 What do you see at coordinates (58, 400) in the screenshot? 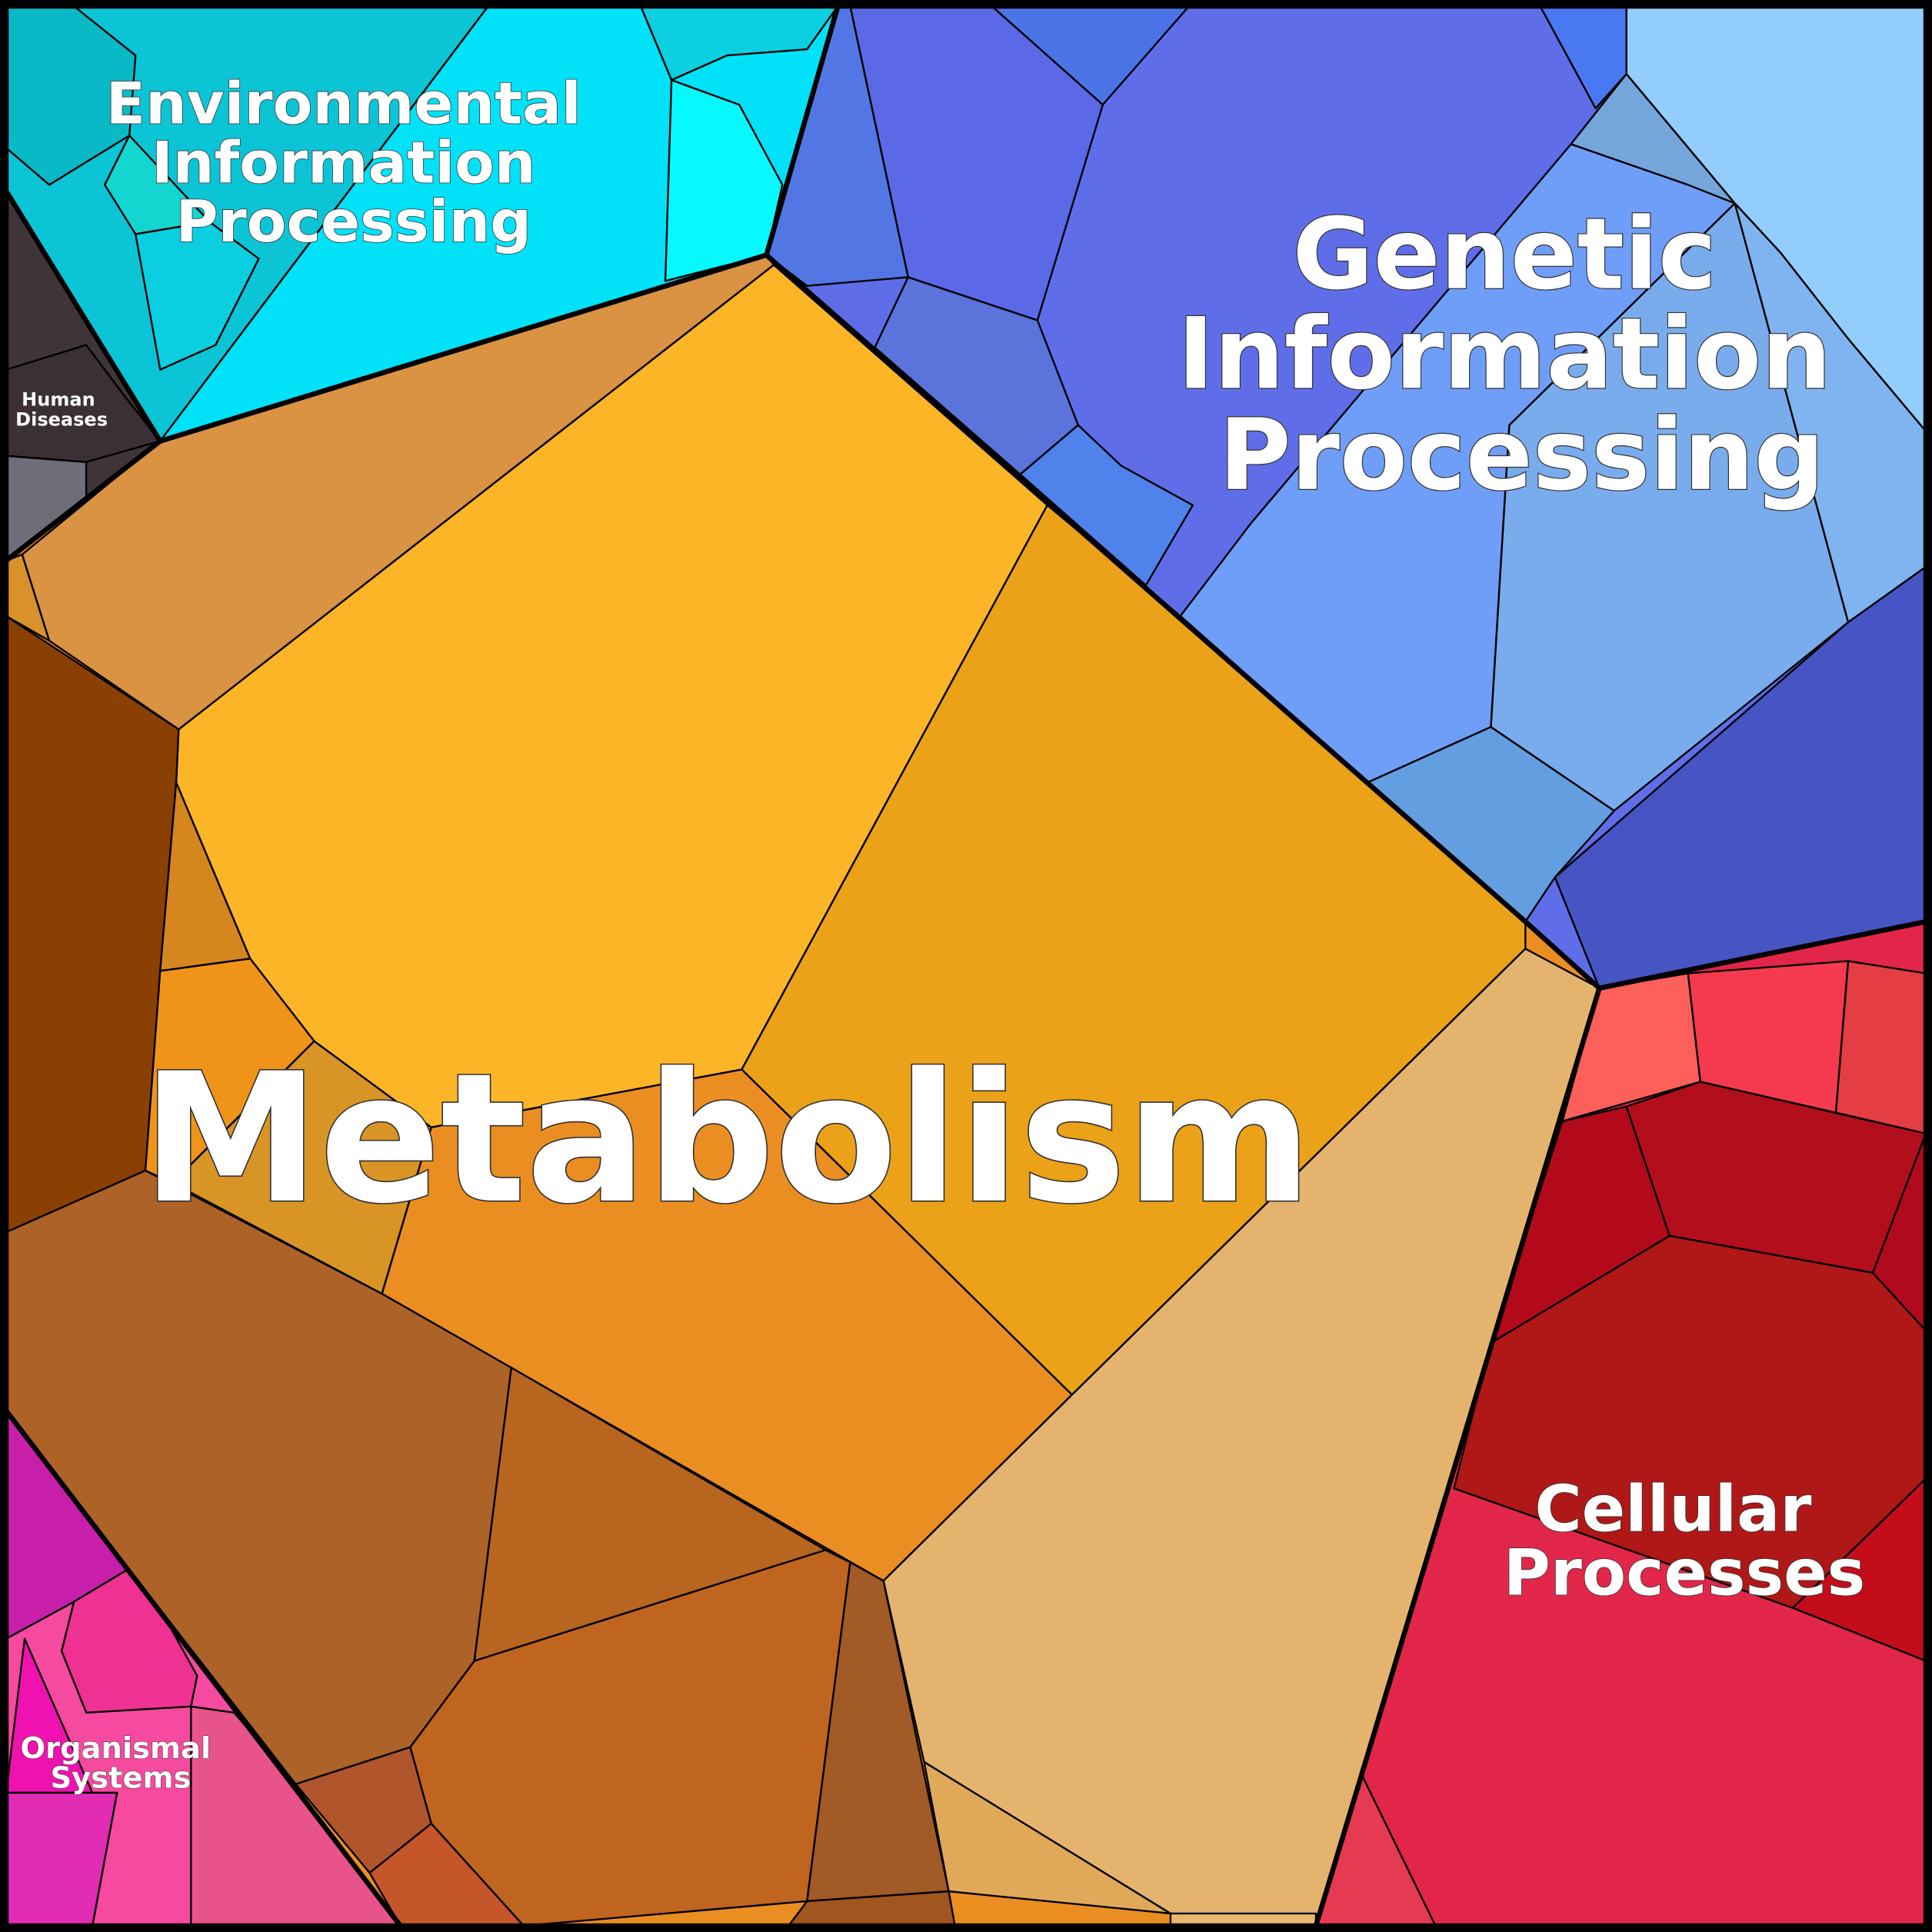
I see `label-line: Human` at bounding box center [58, 400].